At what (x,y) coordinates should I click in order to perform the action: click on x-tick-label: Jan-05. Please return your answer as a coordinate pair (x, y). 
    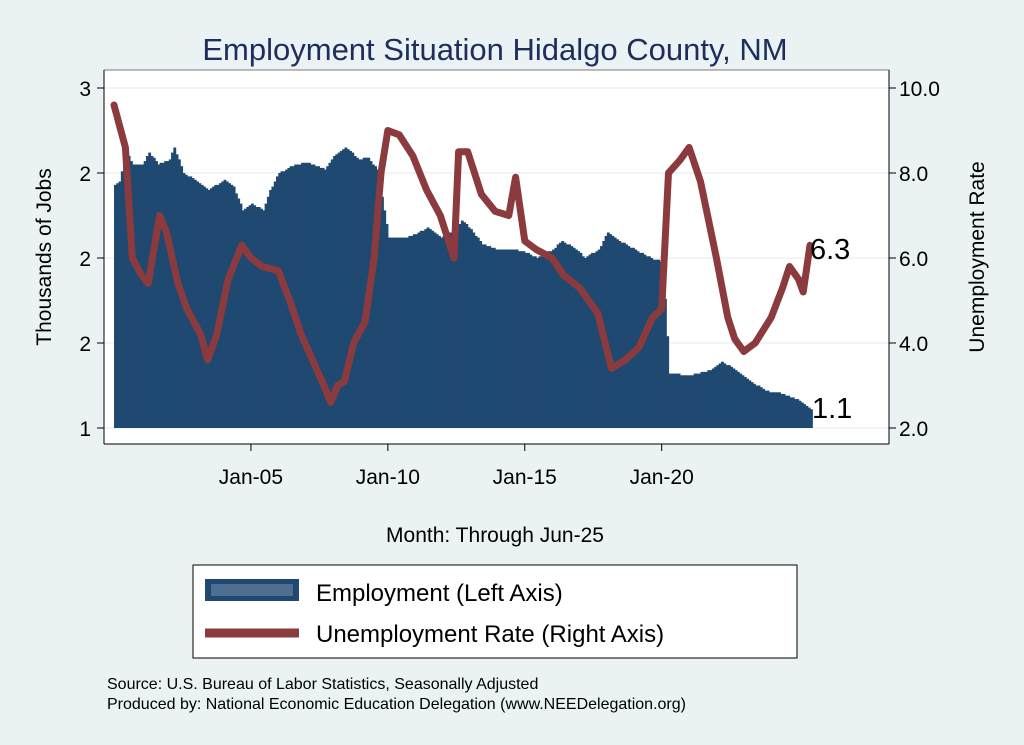
    Looking at the image, I should click on (251, 477).